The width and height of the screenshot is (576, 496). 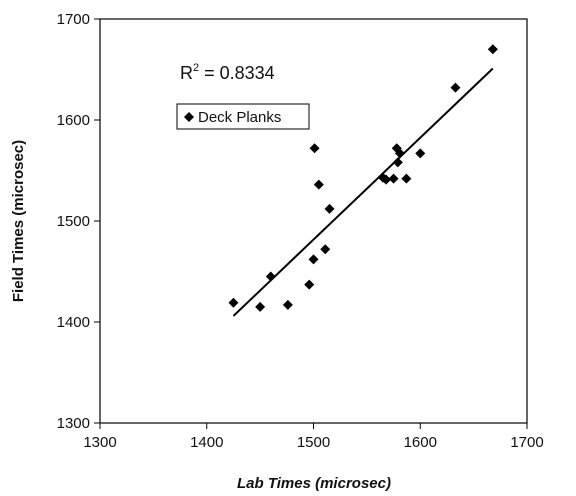 What do you see at coordinates (18, 221) in the screenshot?
I see `y-axis-title: Field Times (microsec)` at bounding box center [18, 221].